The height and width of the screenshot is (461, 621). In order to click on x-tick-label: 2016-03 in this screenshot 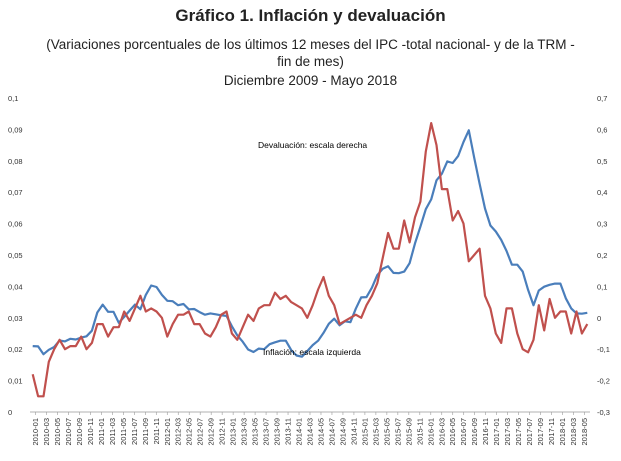, I will do `click(441, 432)`.